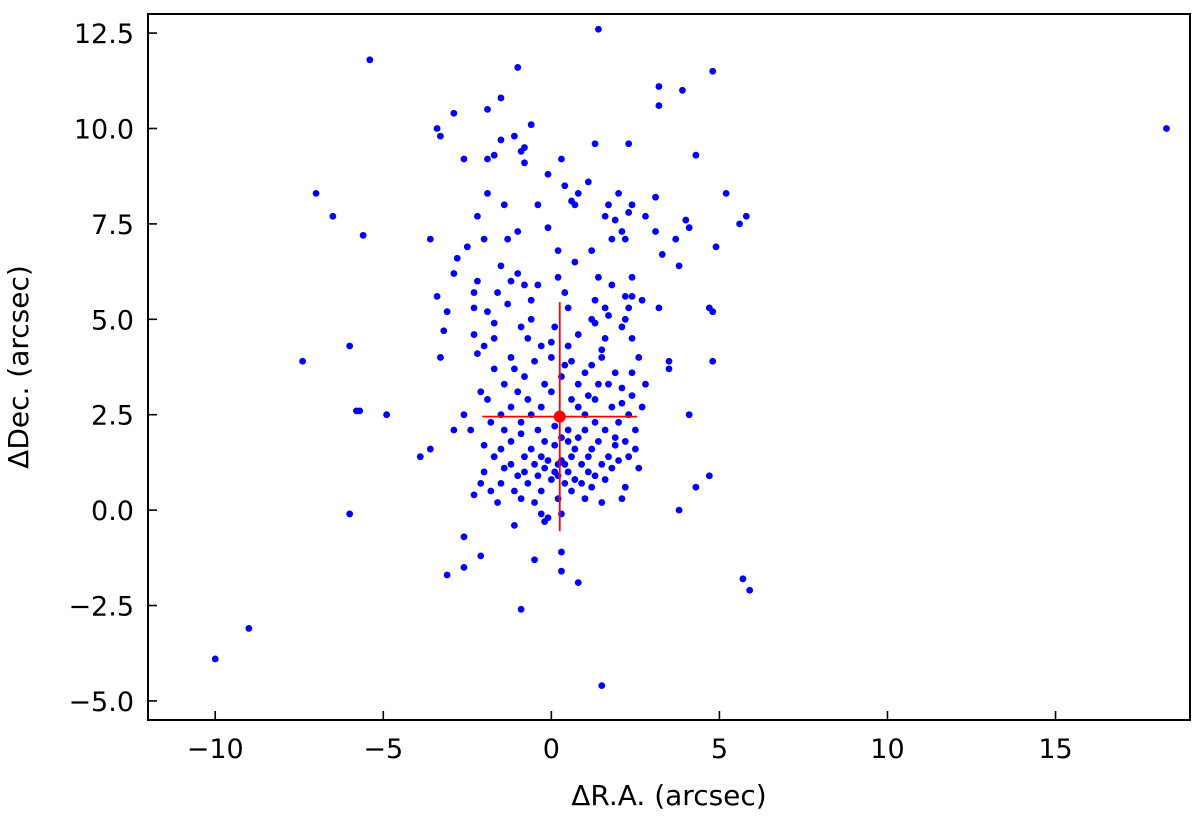  What do you see at coordinates (18, 367) in the screenshot?
I see `y-axis-label: ΔDec. (arcsec)` at bounding box center [18, 367].